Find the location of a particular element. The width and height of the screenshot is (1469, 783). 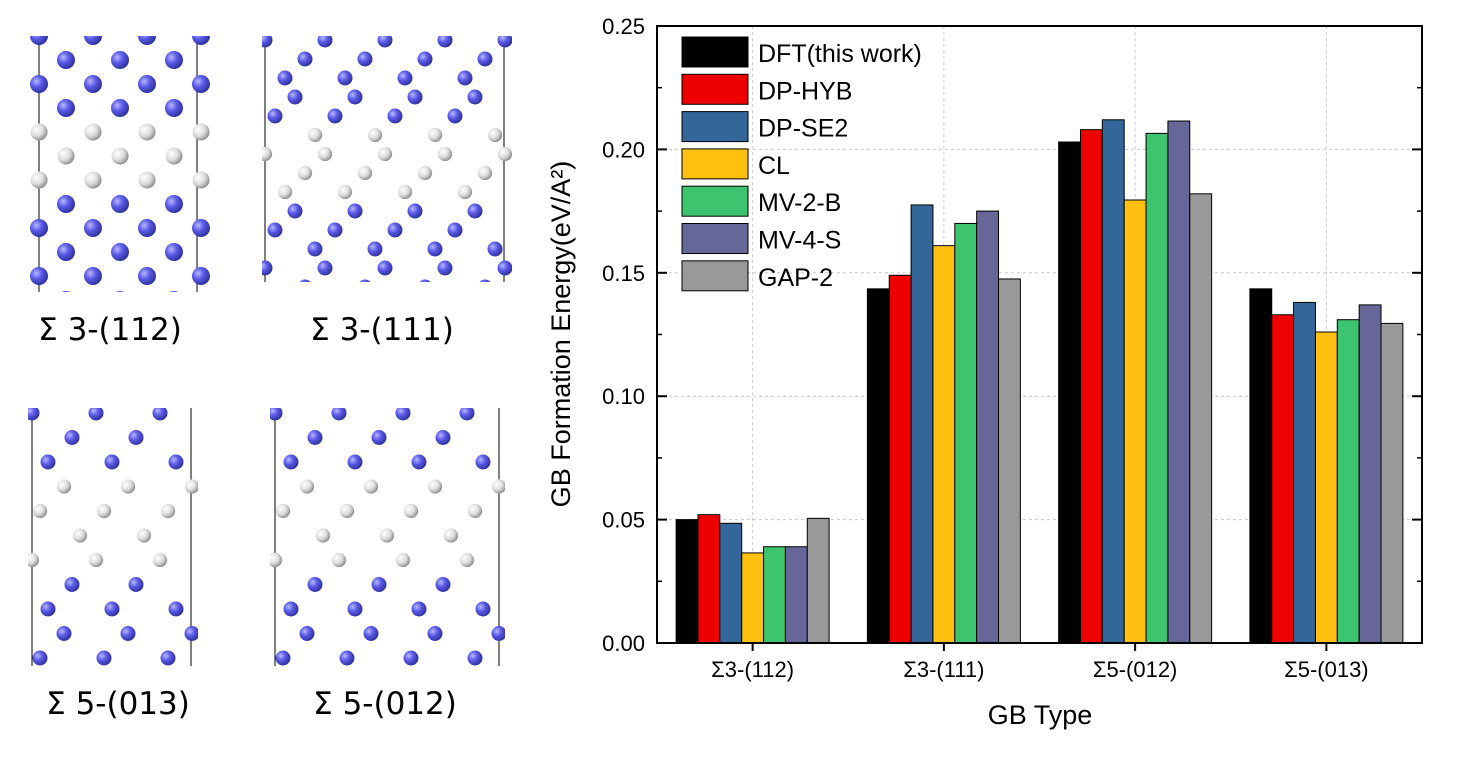

y-tick-label: 0.00 is located at coordinates (623, 643).